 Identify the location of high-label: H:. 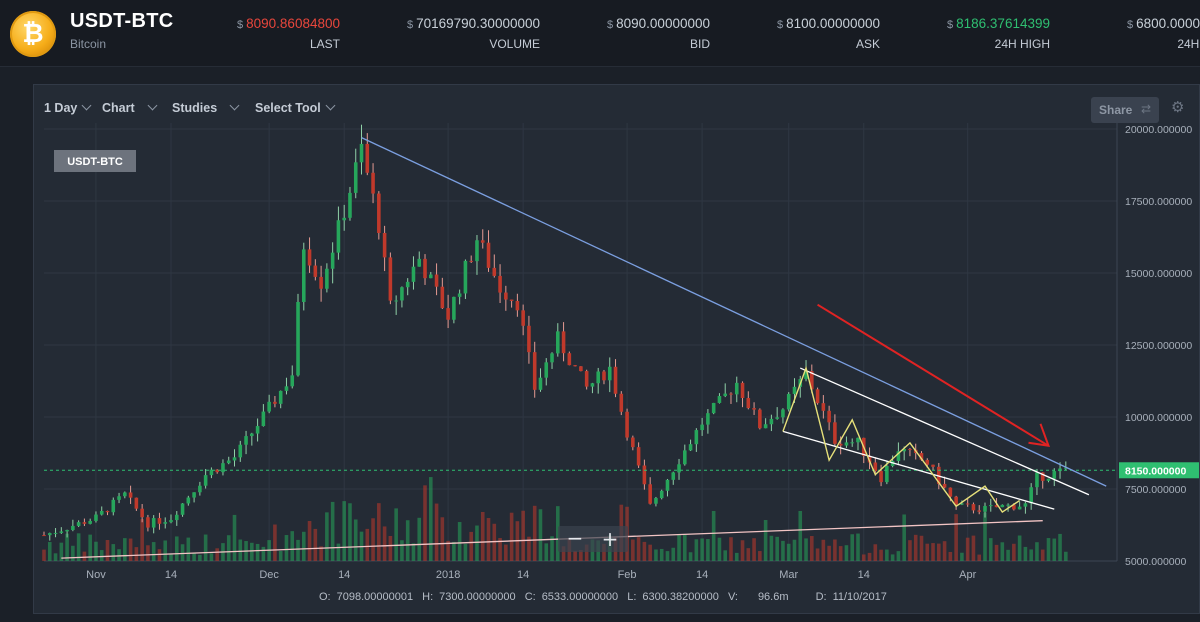
(428, 597).